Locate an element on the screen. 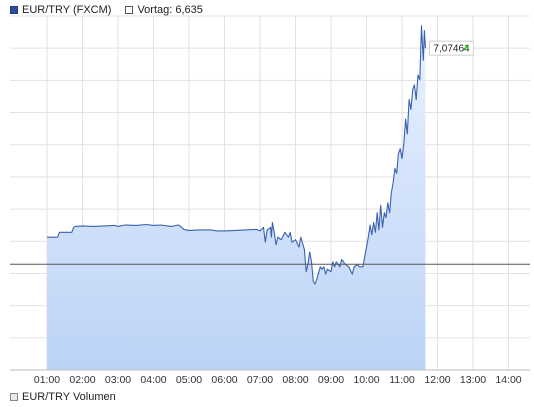  legend-series-label: EUR/TRY (FXCM) is located at coordinates (67, 10).